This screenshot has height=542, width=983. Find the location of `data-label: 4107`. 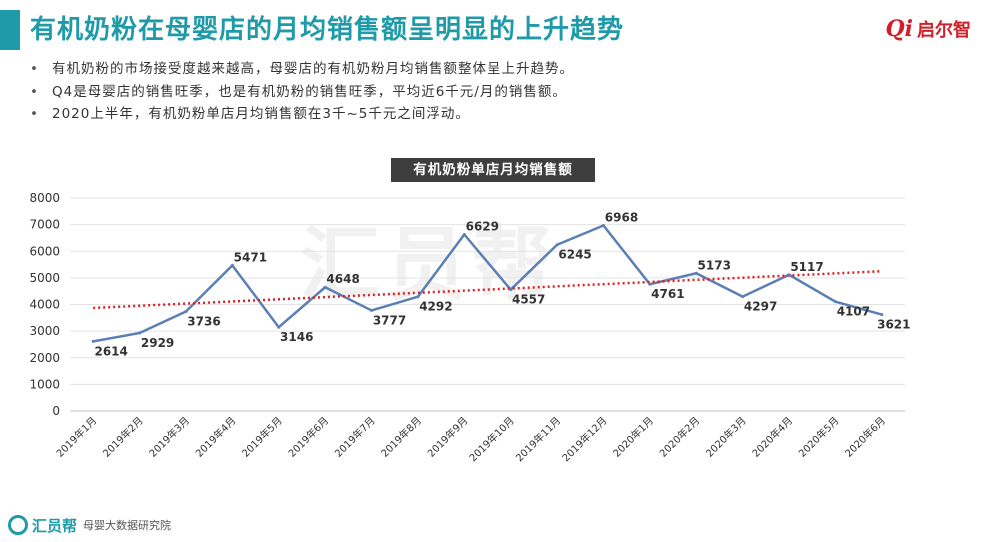

data-label: 4107 is located at coordinates (853, 312).